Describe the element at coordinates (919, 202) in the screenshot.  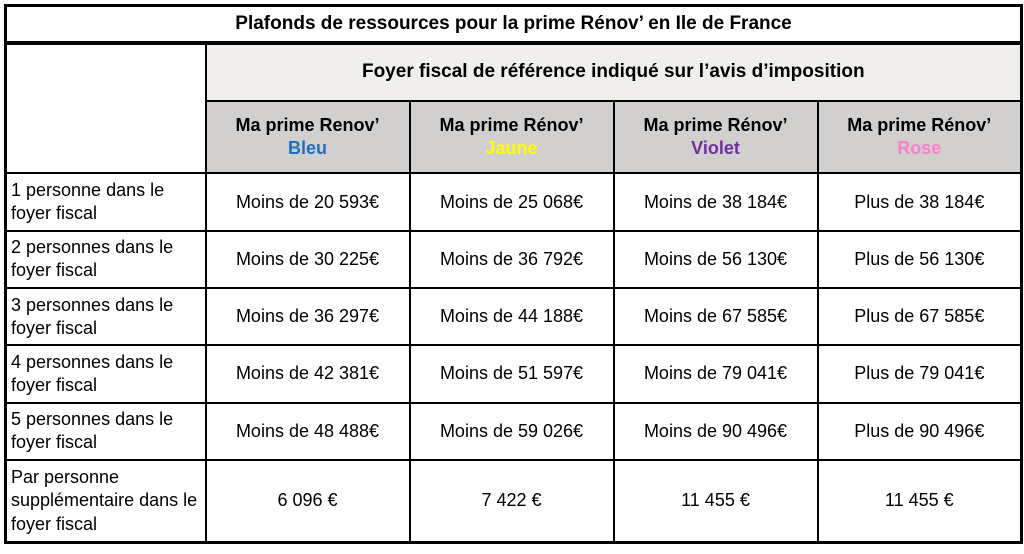
I see `value-rose: Plus de 38 184€` at that location.